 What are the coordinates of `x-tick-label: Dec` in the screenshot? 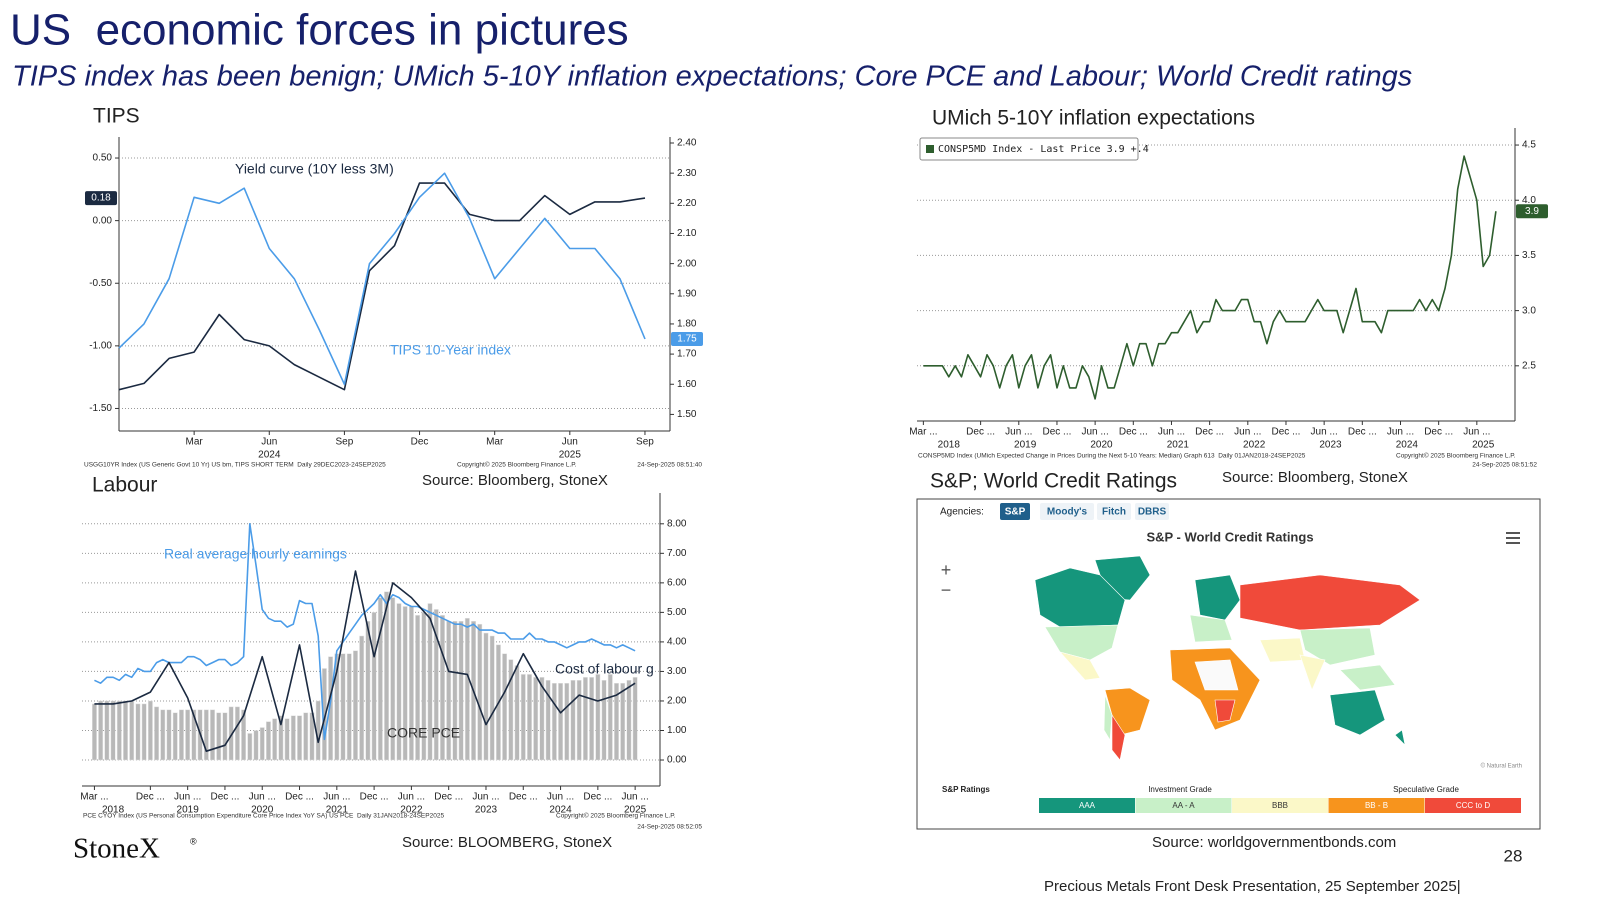 It's located at (420, 442).